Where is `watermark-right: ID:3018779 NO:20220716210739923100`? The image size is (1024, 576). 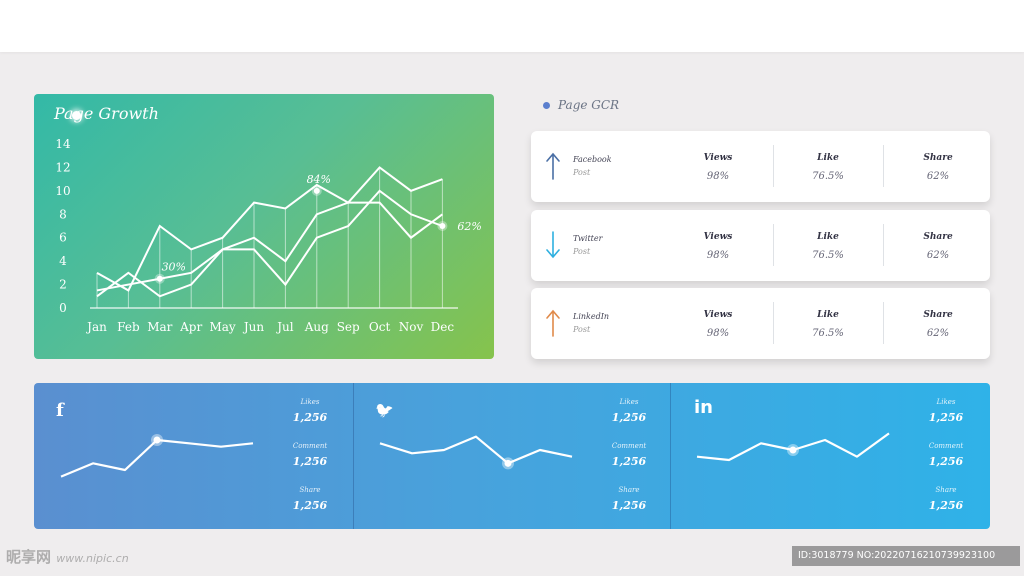 watermark-right: ID:3018779 NO:20220716210739923100 is located at coordinates (906, 556).